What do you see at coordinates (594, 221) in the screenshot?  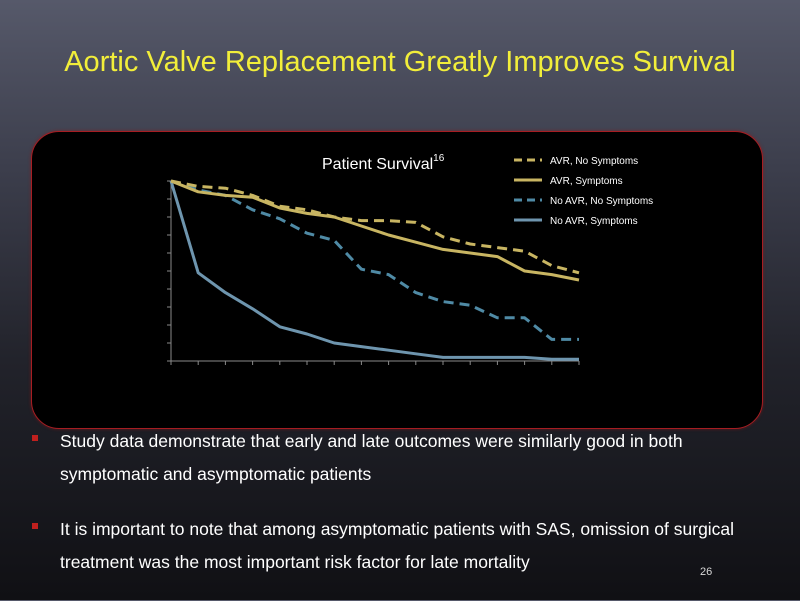 I see `legend-label: No AVR, Symptoms` at bounding box center [594, 221].